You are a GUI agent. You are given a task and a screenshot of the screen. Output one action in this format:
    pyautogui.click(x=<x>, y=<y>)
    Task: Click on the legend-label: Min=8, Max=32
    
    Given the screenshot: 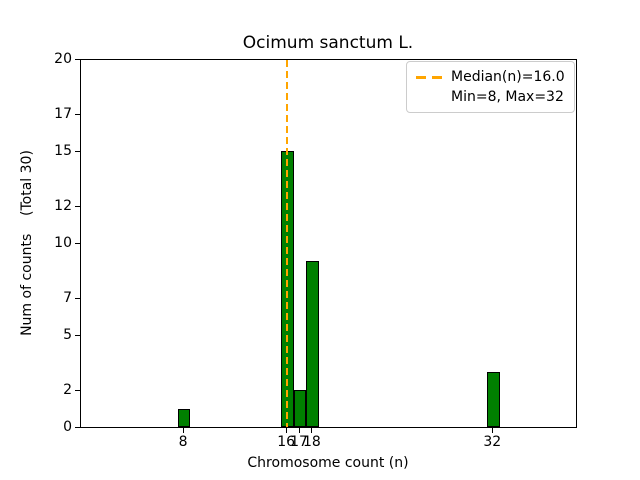 What is the action you would take?
    pyautogui.click(x=507, y=97)
    